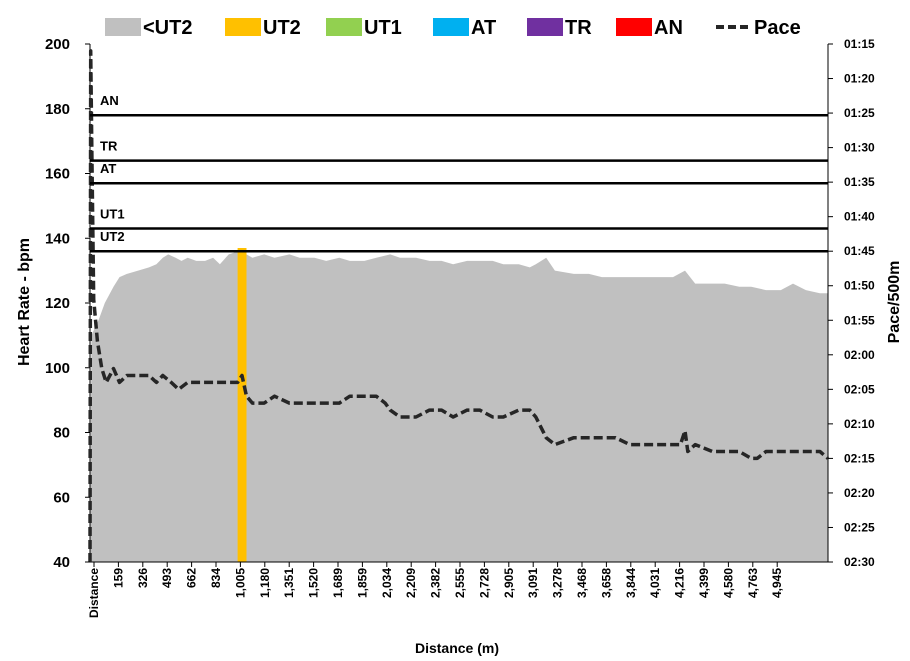 Image resolution: width=910 pixels, height=661 pixels. What do you see at coordinates (387, 583) in the screenshot?
I see `x-tick-label: 2,034` at bounding box center [387, 583].